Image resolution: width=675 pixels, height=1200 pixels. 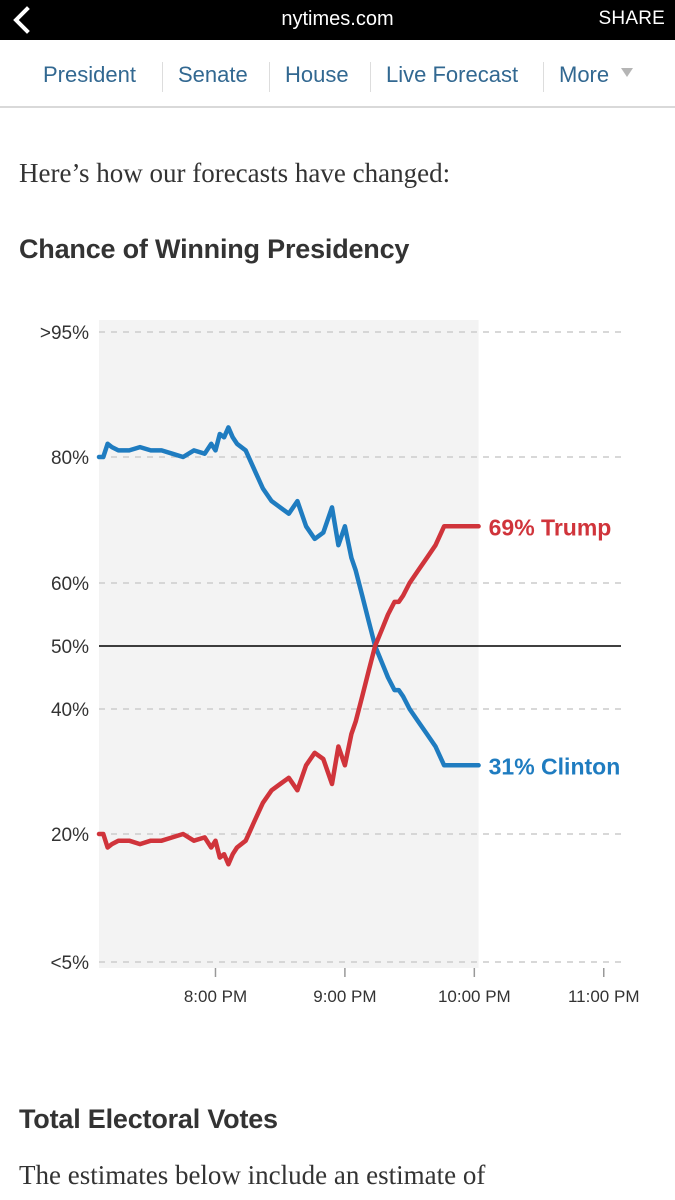 I want to click on intro-text: Here’s how our forecasts have changed:, so click(x=235, y=173).